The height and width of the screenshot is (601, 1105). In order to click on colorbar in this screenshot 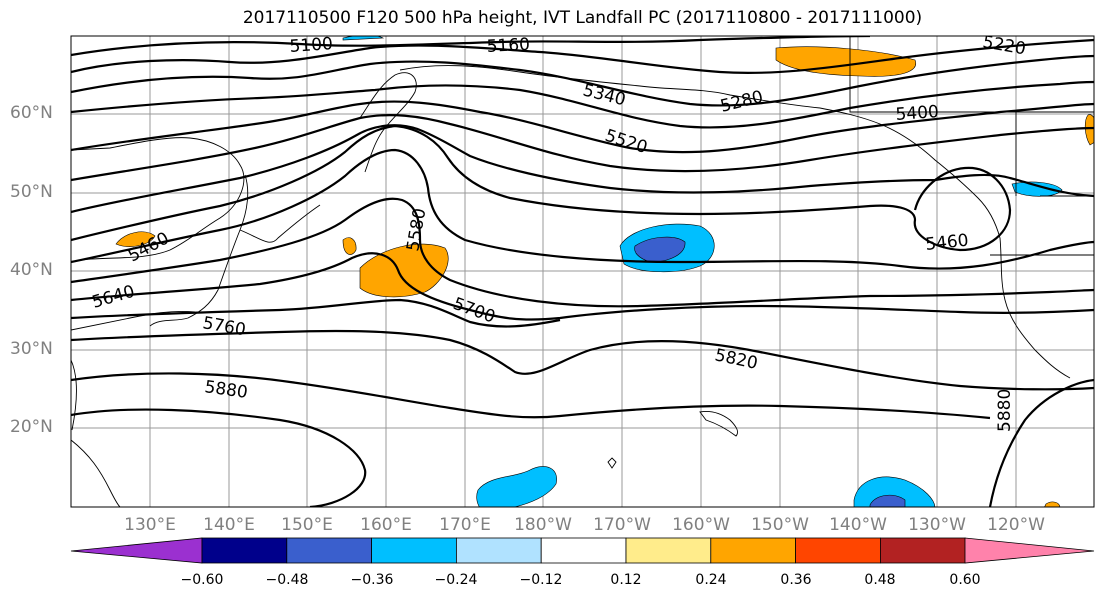, I will do `click(582, 550)`.